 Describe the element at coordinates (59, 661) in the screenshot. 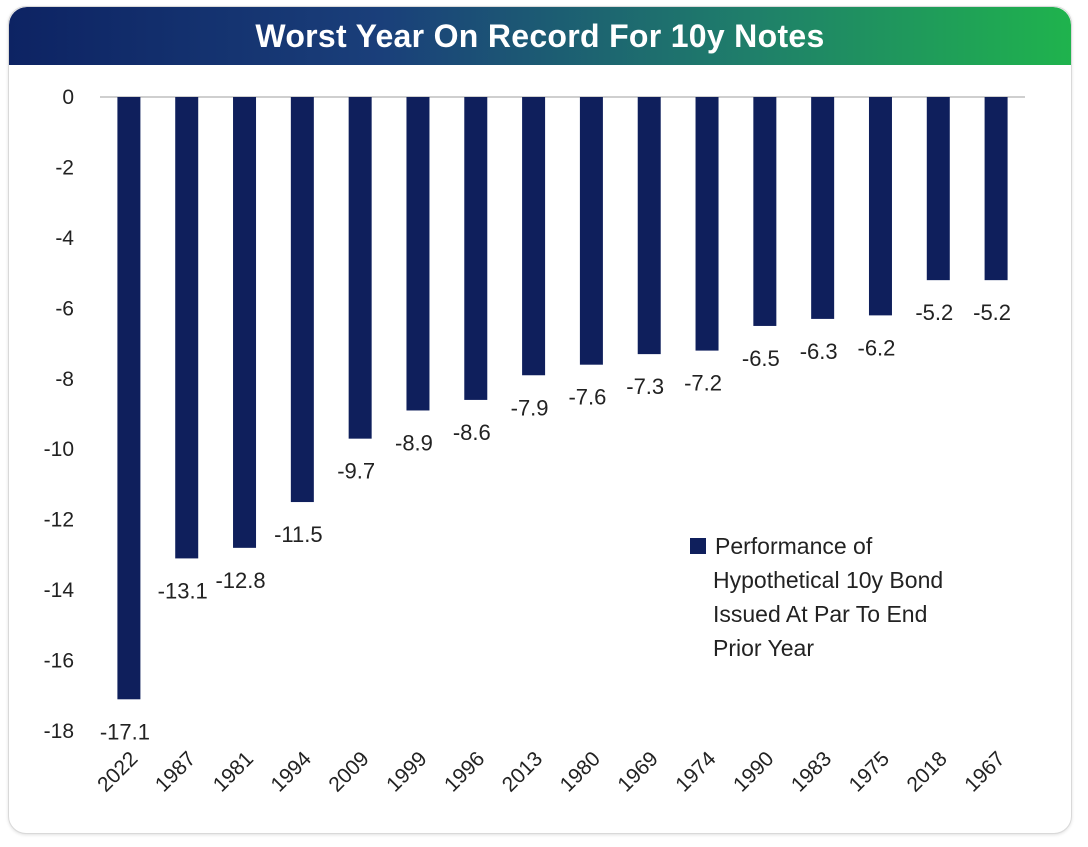

I see `y-tick-label: -16` at that location.